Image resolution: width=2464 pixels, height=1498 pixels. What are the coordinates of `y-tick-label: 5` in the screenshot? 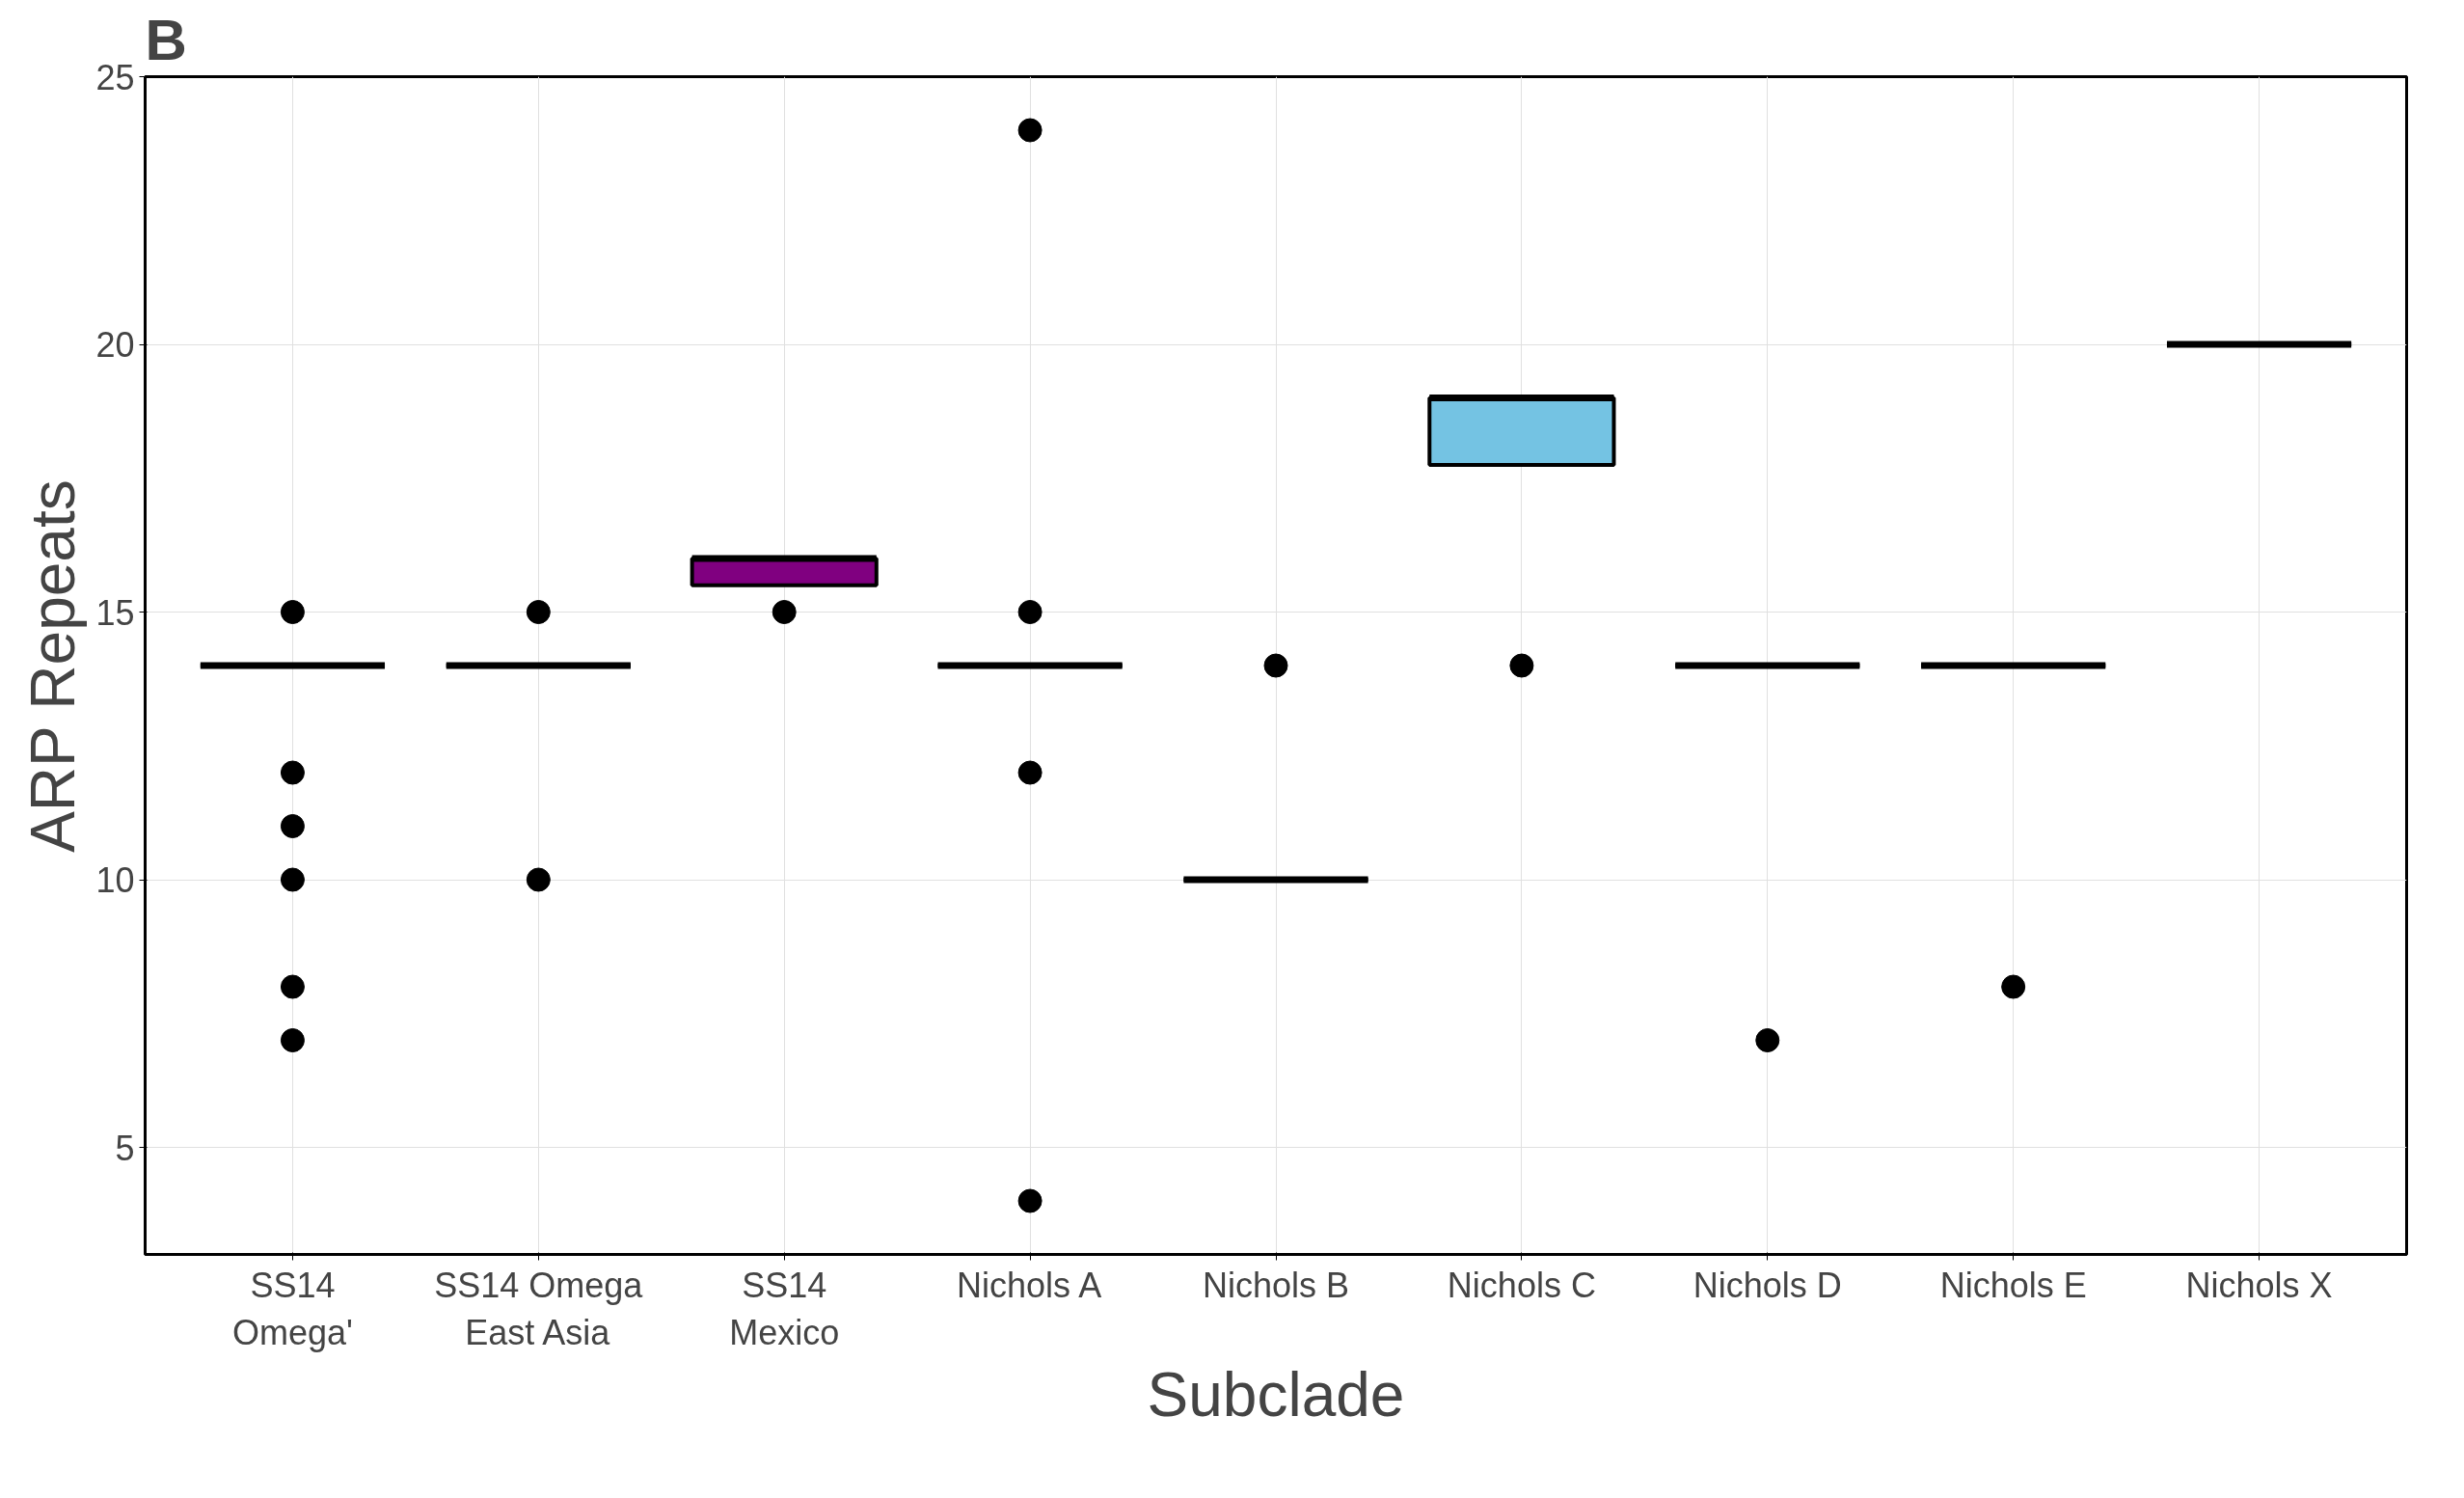 It's located at (125, 1148).